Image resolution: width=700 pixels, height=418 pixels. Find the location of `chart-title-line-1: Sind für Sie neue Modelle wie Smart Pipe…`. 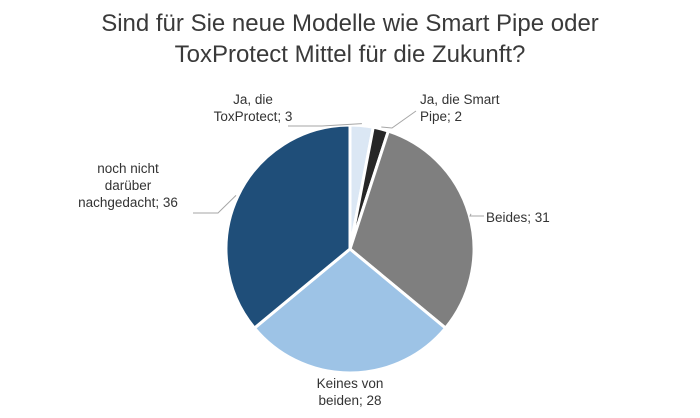

chart-title-line-1: Sind für Sie neue Modelle wie Smart Pipe… is located at coordinates (350, 23).